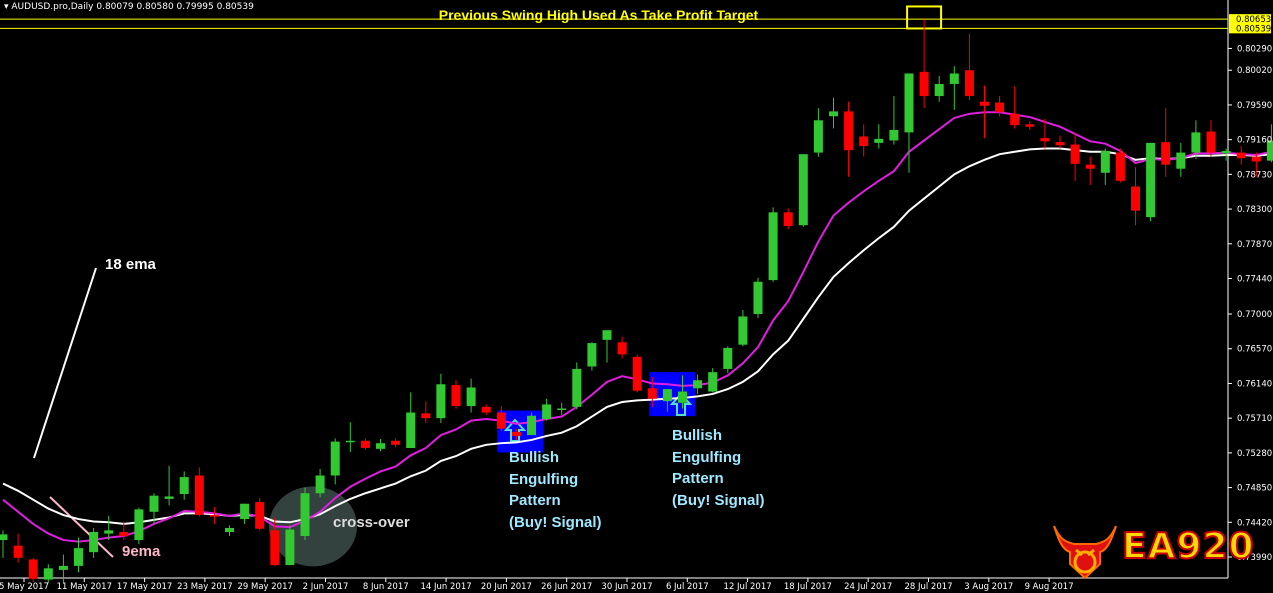  Describe the element at coordinates (506, 587) in the screenshot. I see `x-tick-label: 20 Jun 2017` at that location.